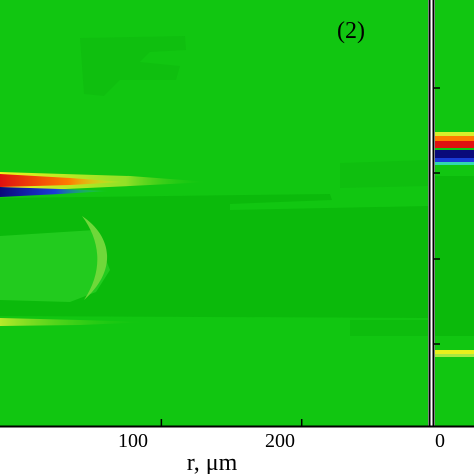 This screenshot has width=474, height=474. I want to click on right-x-tick-label-0: 0, so click(440, 441).